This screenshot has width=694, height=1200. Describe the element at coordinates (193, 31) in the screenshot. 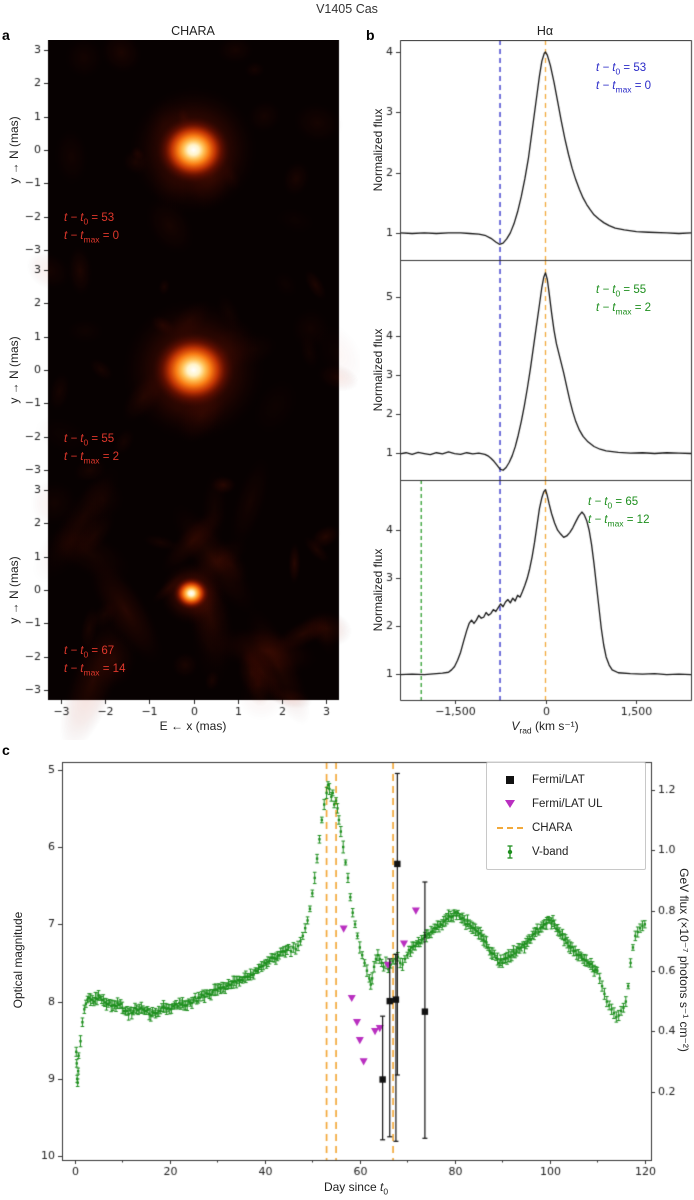

I see `chara-title: CHARA` at that location.